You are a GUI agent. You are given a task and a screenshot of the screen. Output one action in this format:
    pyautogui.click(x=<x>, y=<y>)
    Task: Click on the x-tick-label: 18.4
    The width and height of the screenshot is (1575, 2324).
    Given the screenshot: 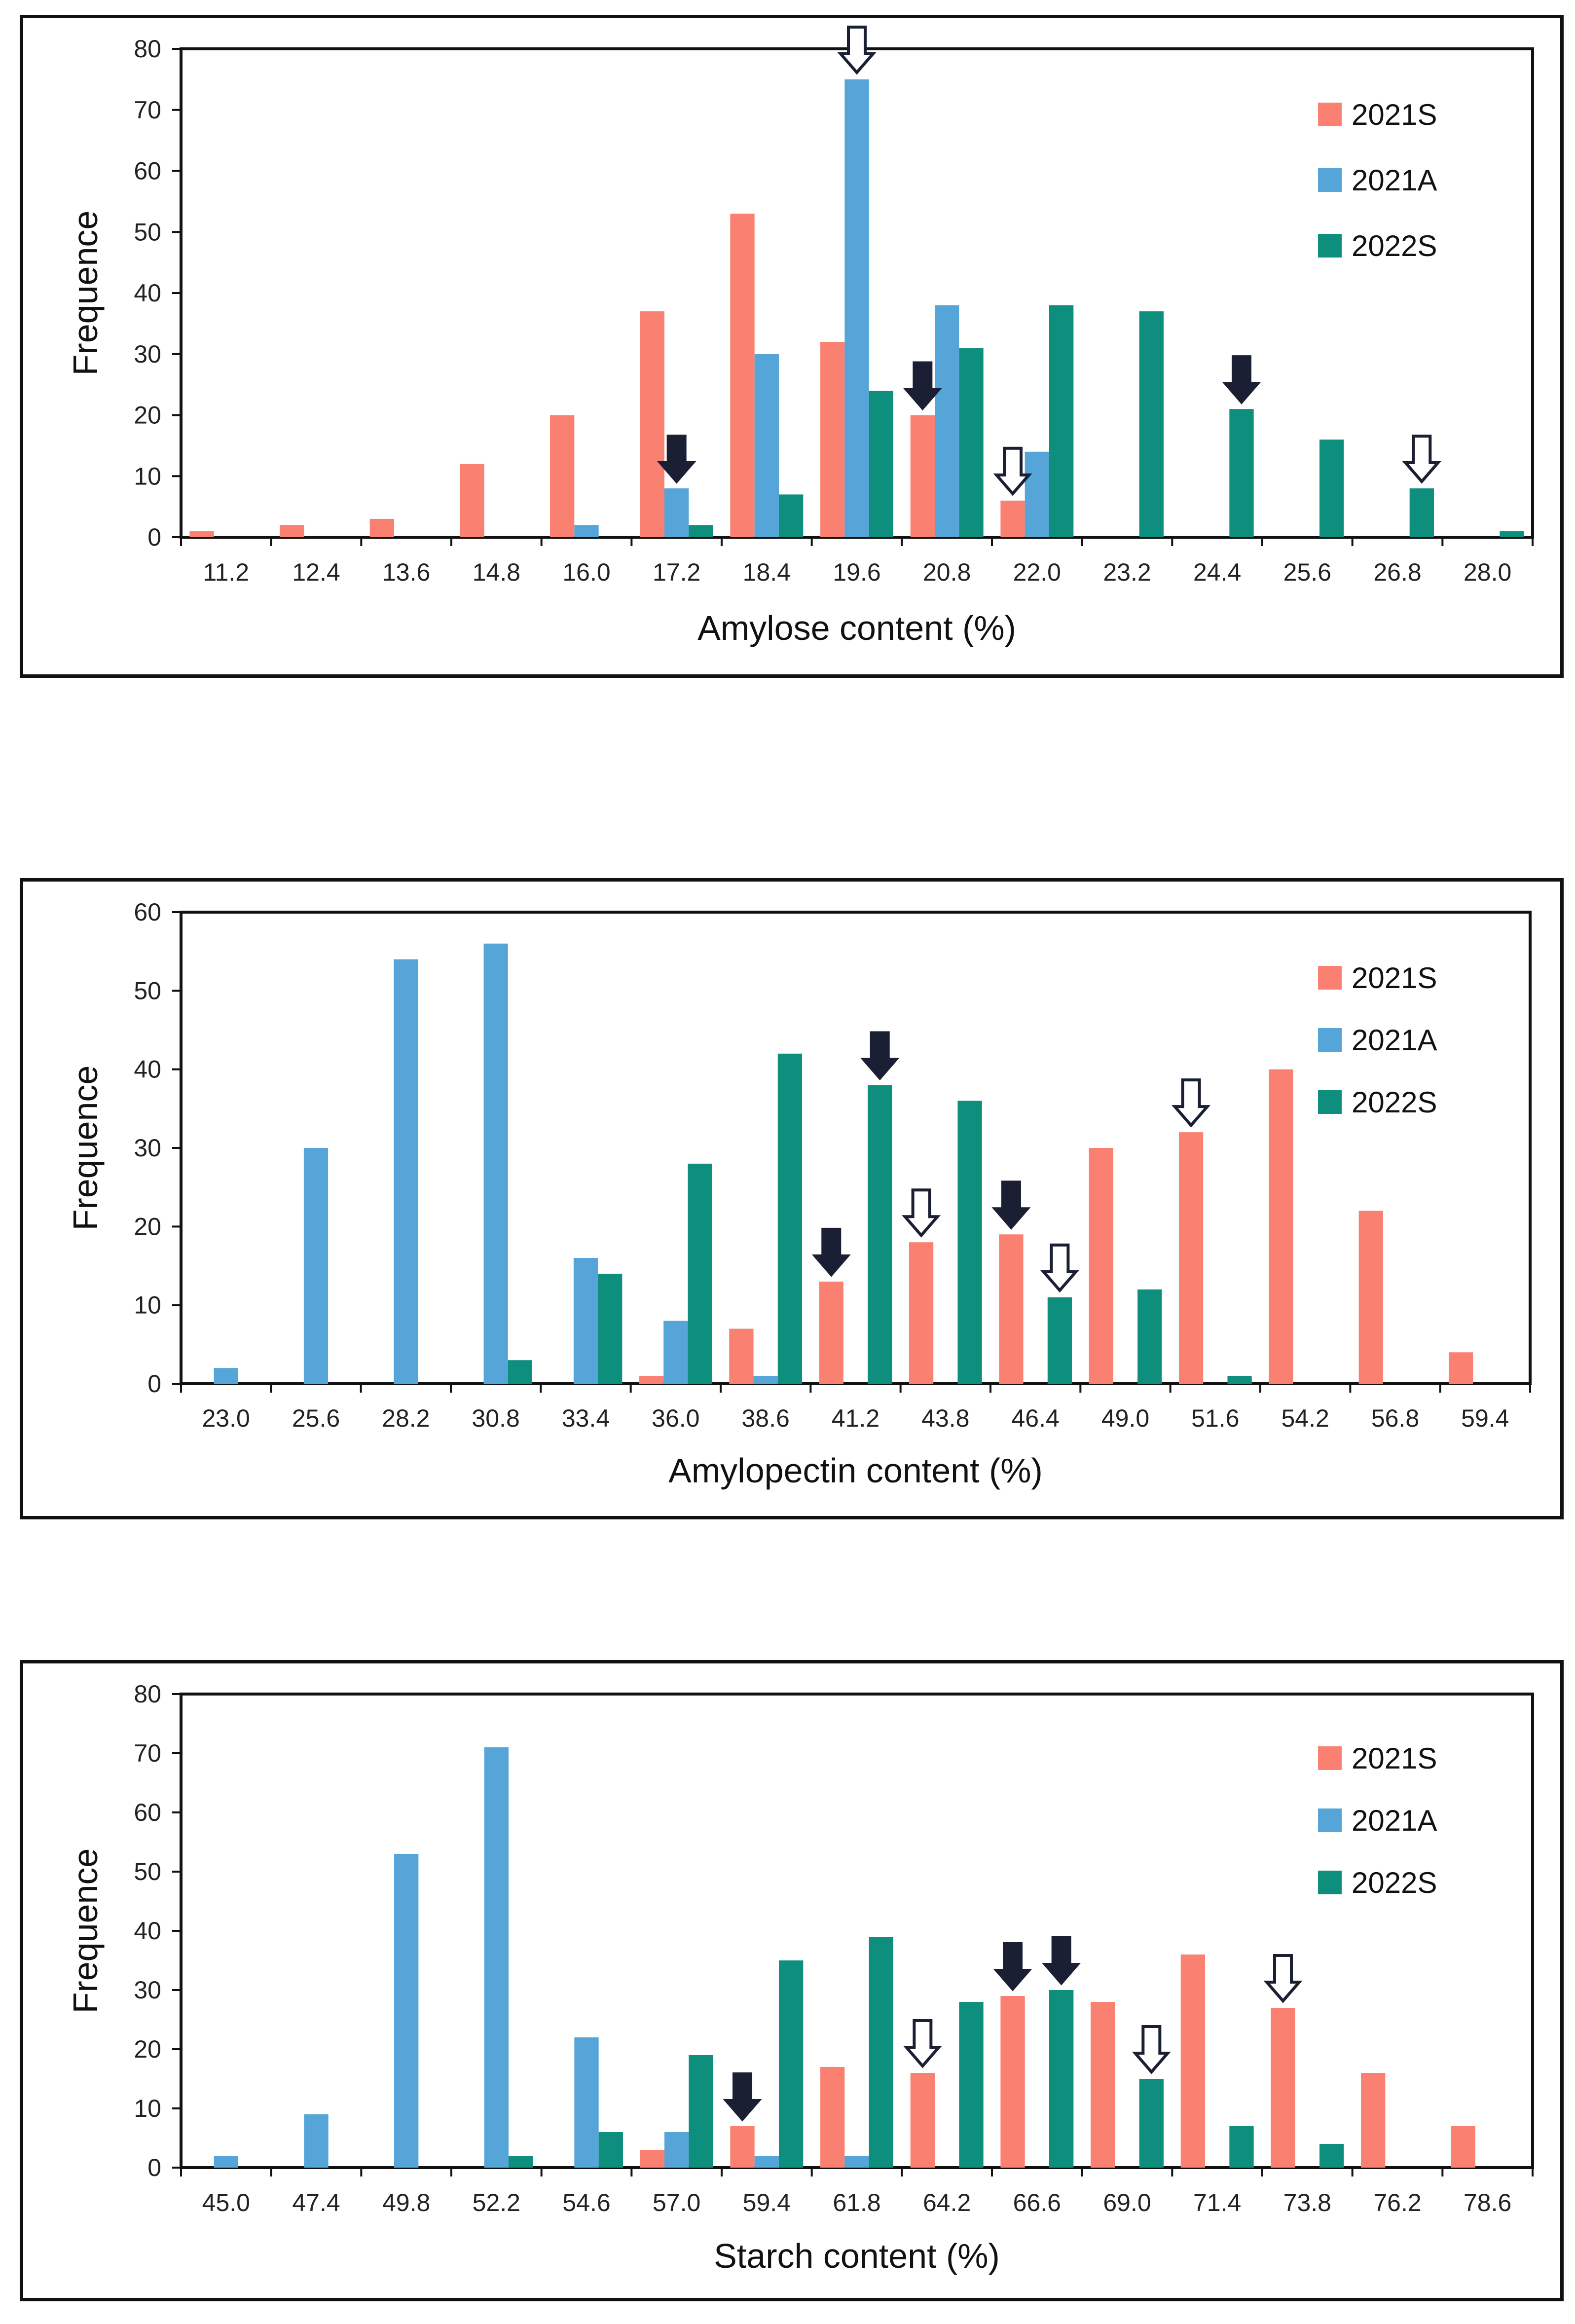 What is the action you would take?
    pyautogui.click(x=767, y=572)
    